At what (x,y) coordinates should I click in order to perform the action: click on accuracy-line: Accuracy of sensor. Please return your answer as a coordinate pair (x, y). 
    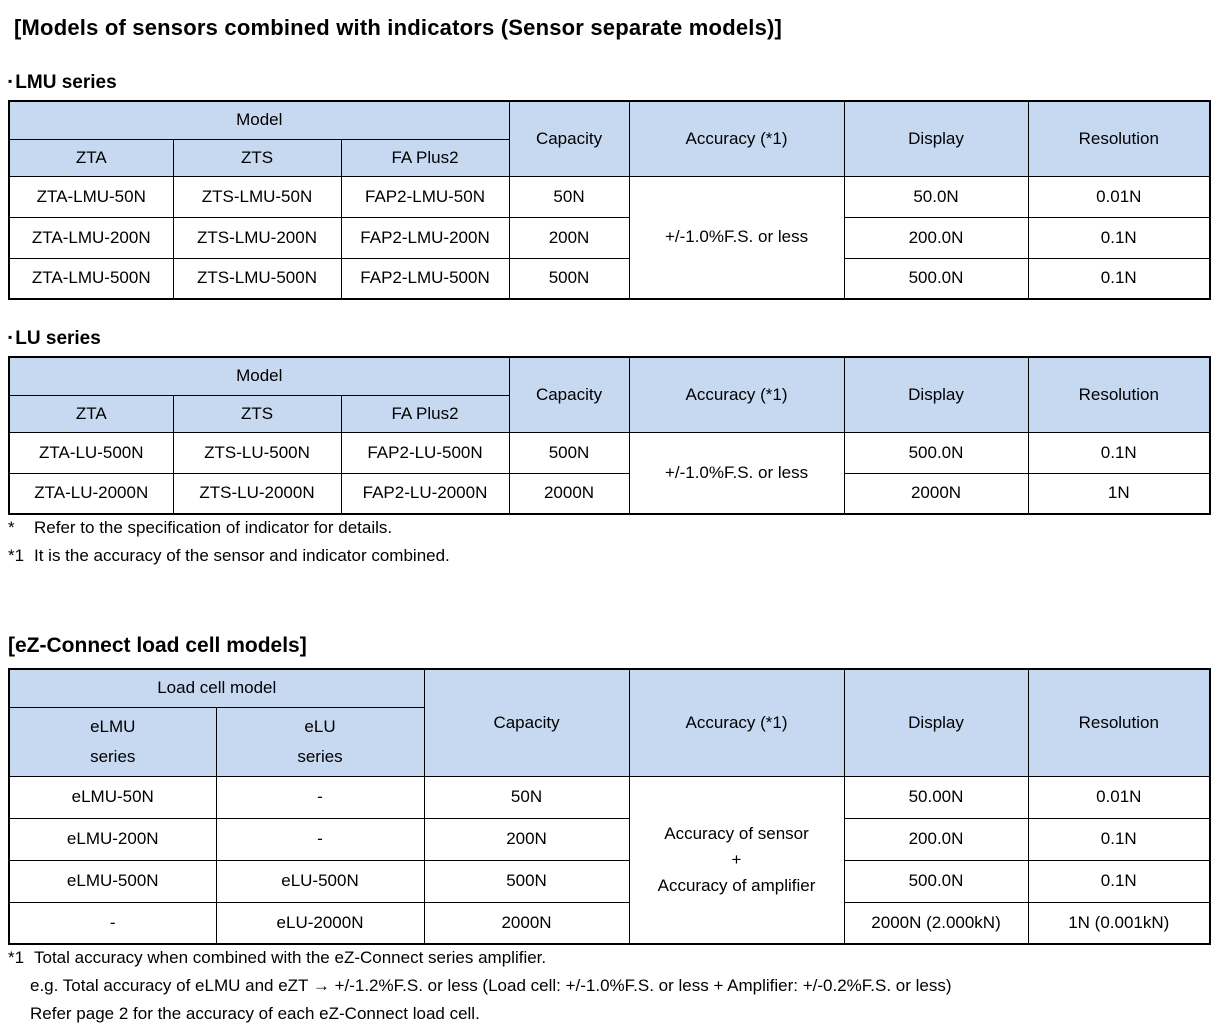
    Looking at the image, I should click on (736, 833).